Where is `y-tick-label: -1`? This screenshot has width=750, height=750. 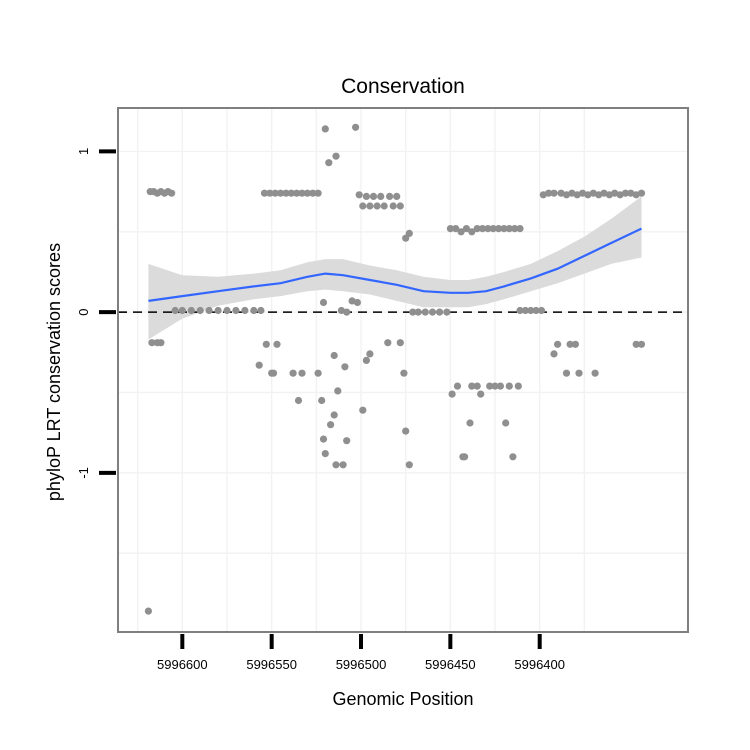
y-tick-label: -1 is located at coordinates (83, 473).